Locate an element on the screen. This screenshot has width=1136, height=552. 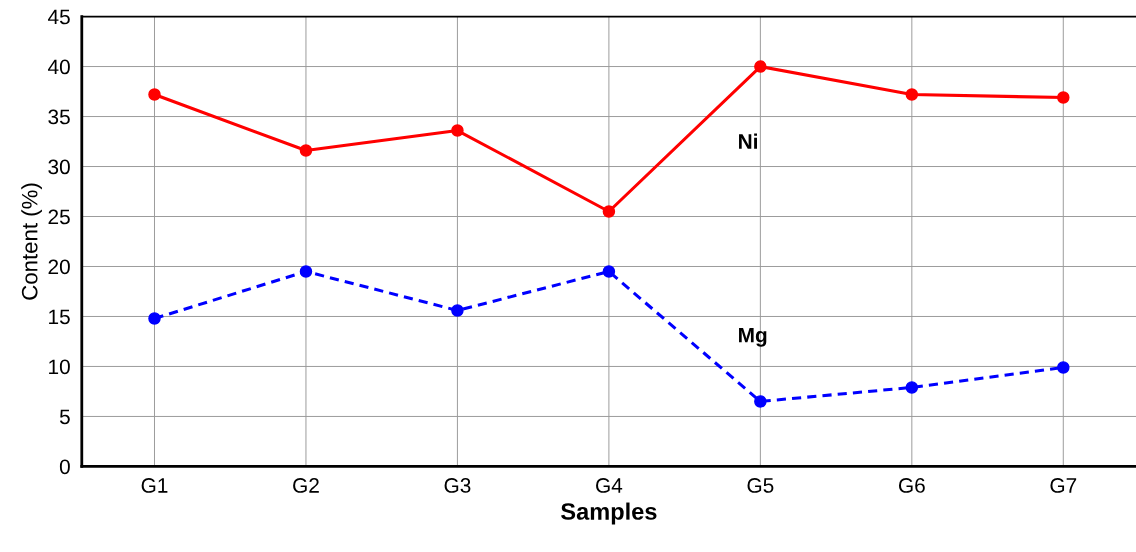
x-tick-label: G4 is located at coordinates (609, 485).